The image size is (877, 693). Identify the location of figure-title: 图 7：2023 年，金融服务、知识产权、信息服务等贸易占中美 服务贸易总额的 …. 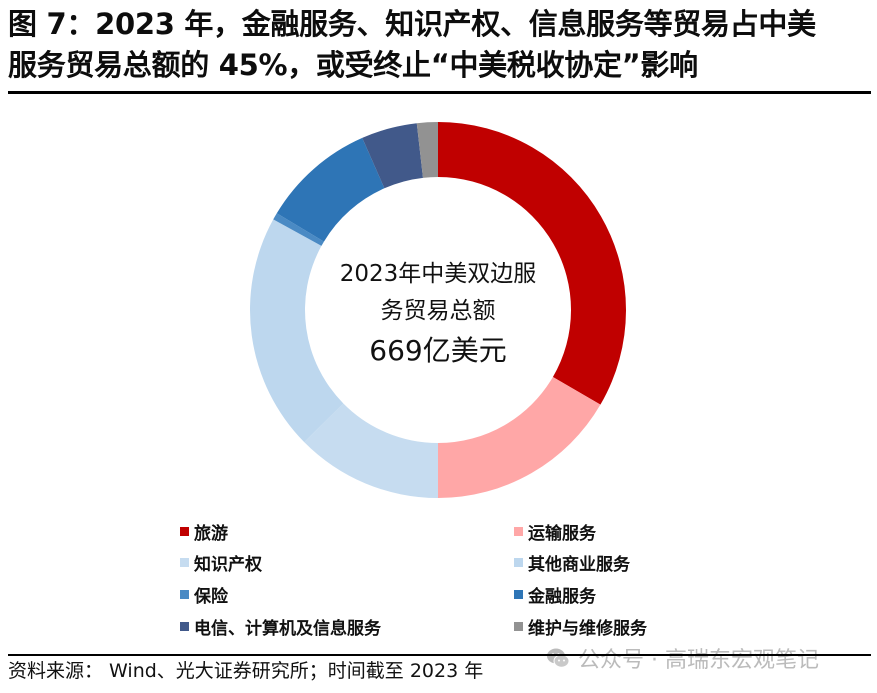
(440, 45).